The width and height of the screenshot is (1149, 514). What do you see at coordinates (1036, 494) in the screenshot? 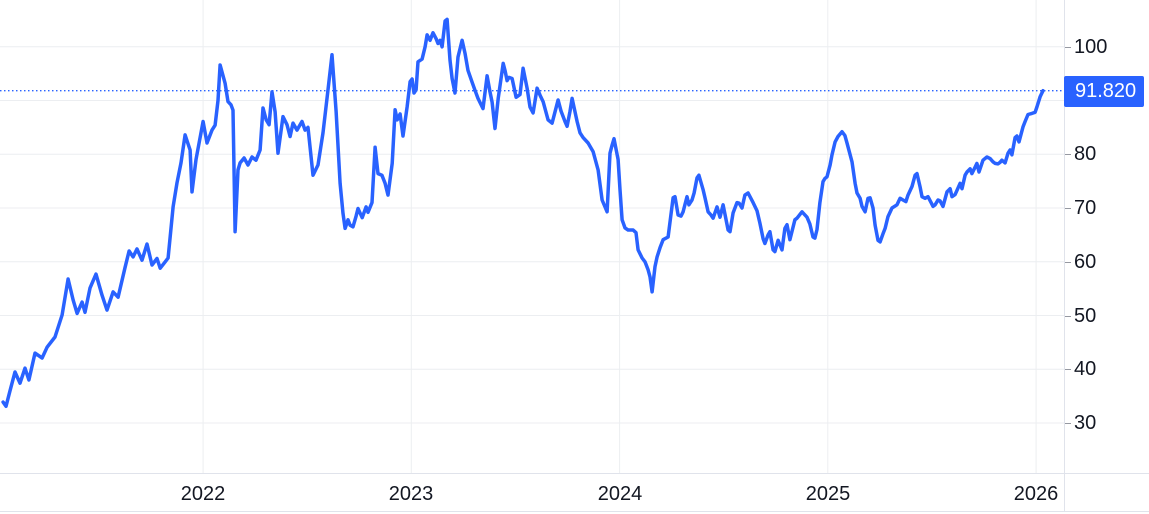
I see `time-tick-label: 2026` at bounding box center [1036, 494].